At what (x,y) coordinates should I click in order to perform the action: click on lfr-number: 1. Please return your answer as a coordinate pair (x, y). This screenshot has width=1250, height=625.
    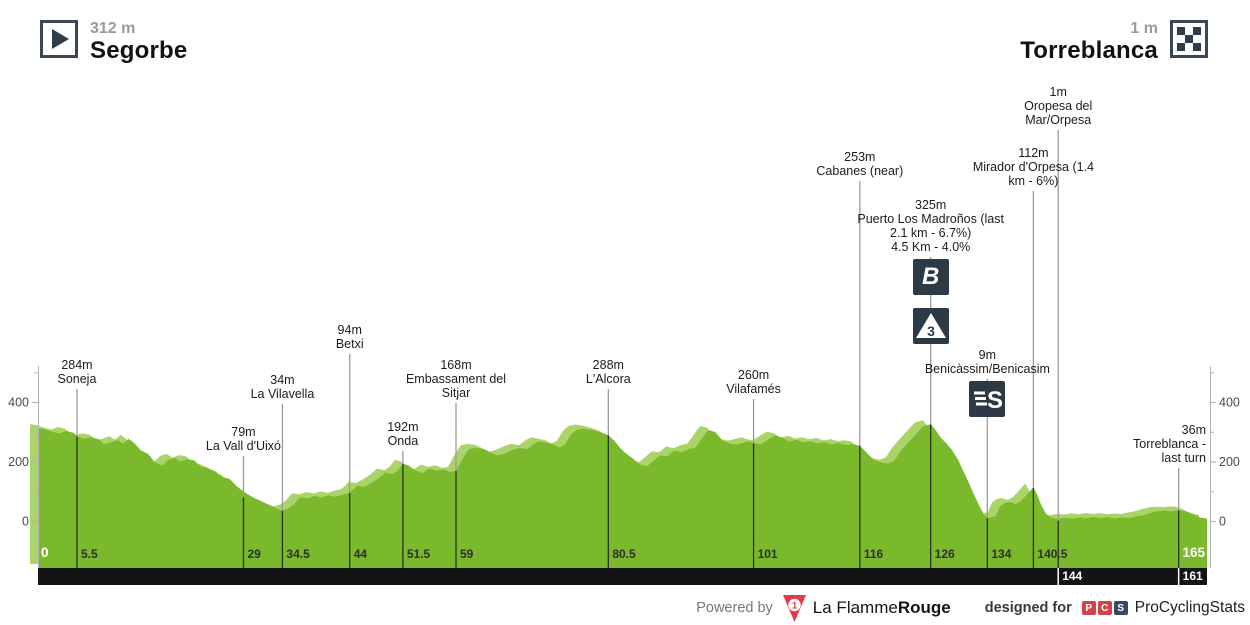
    Looking at the image, I should click on (795, 605).